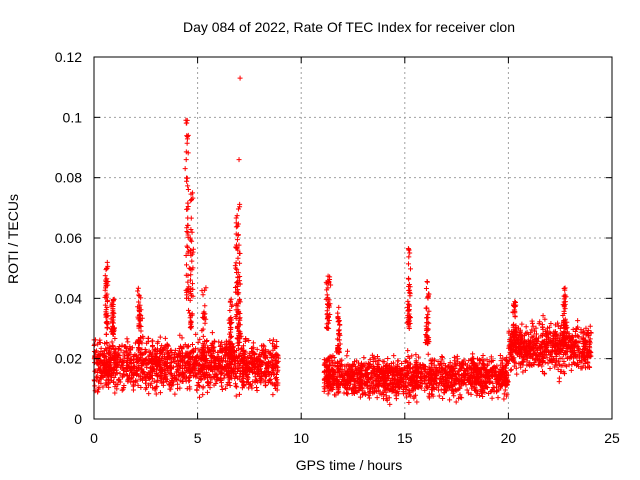 The height and width of the screenshot is (480, 640). Describe the element at coordinates (349, 465) in the screenshot. I see `x-axis-label: GPS time / hours` at that location.